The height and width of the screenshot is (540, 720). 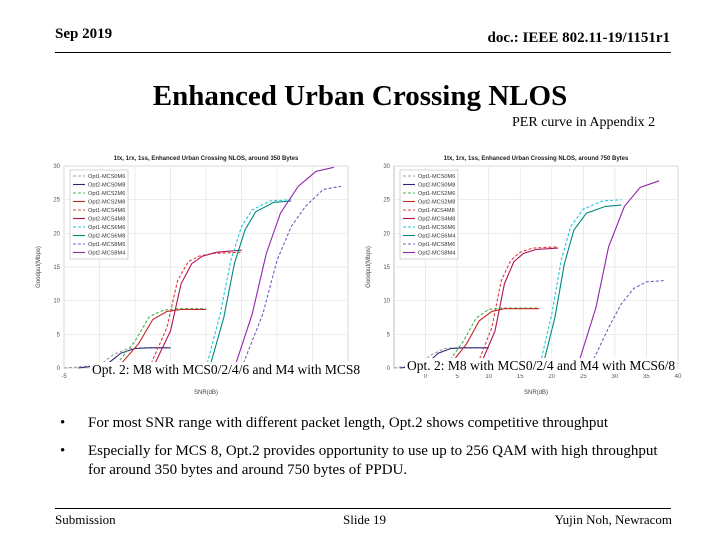 I want to click on header-date: Sep 2019, so click(x=84, y=34).